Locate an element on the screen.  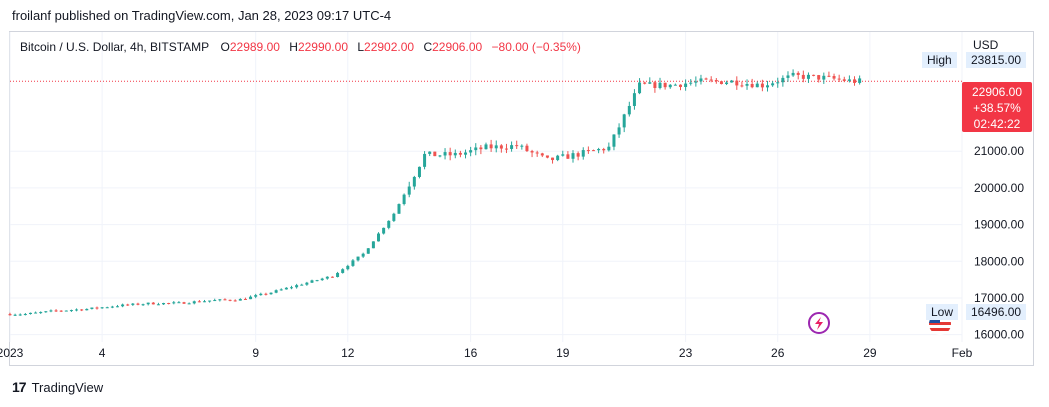
date-axis: 2023 4 9 12 16 19 23 26 29 Feb is located at coordinates (486, 353).